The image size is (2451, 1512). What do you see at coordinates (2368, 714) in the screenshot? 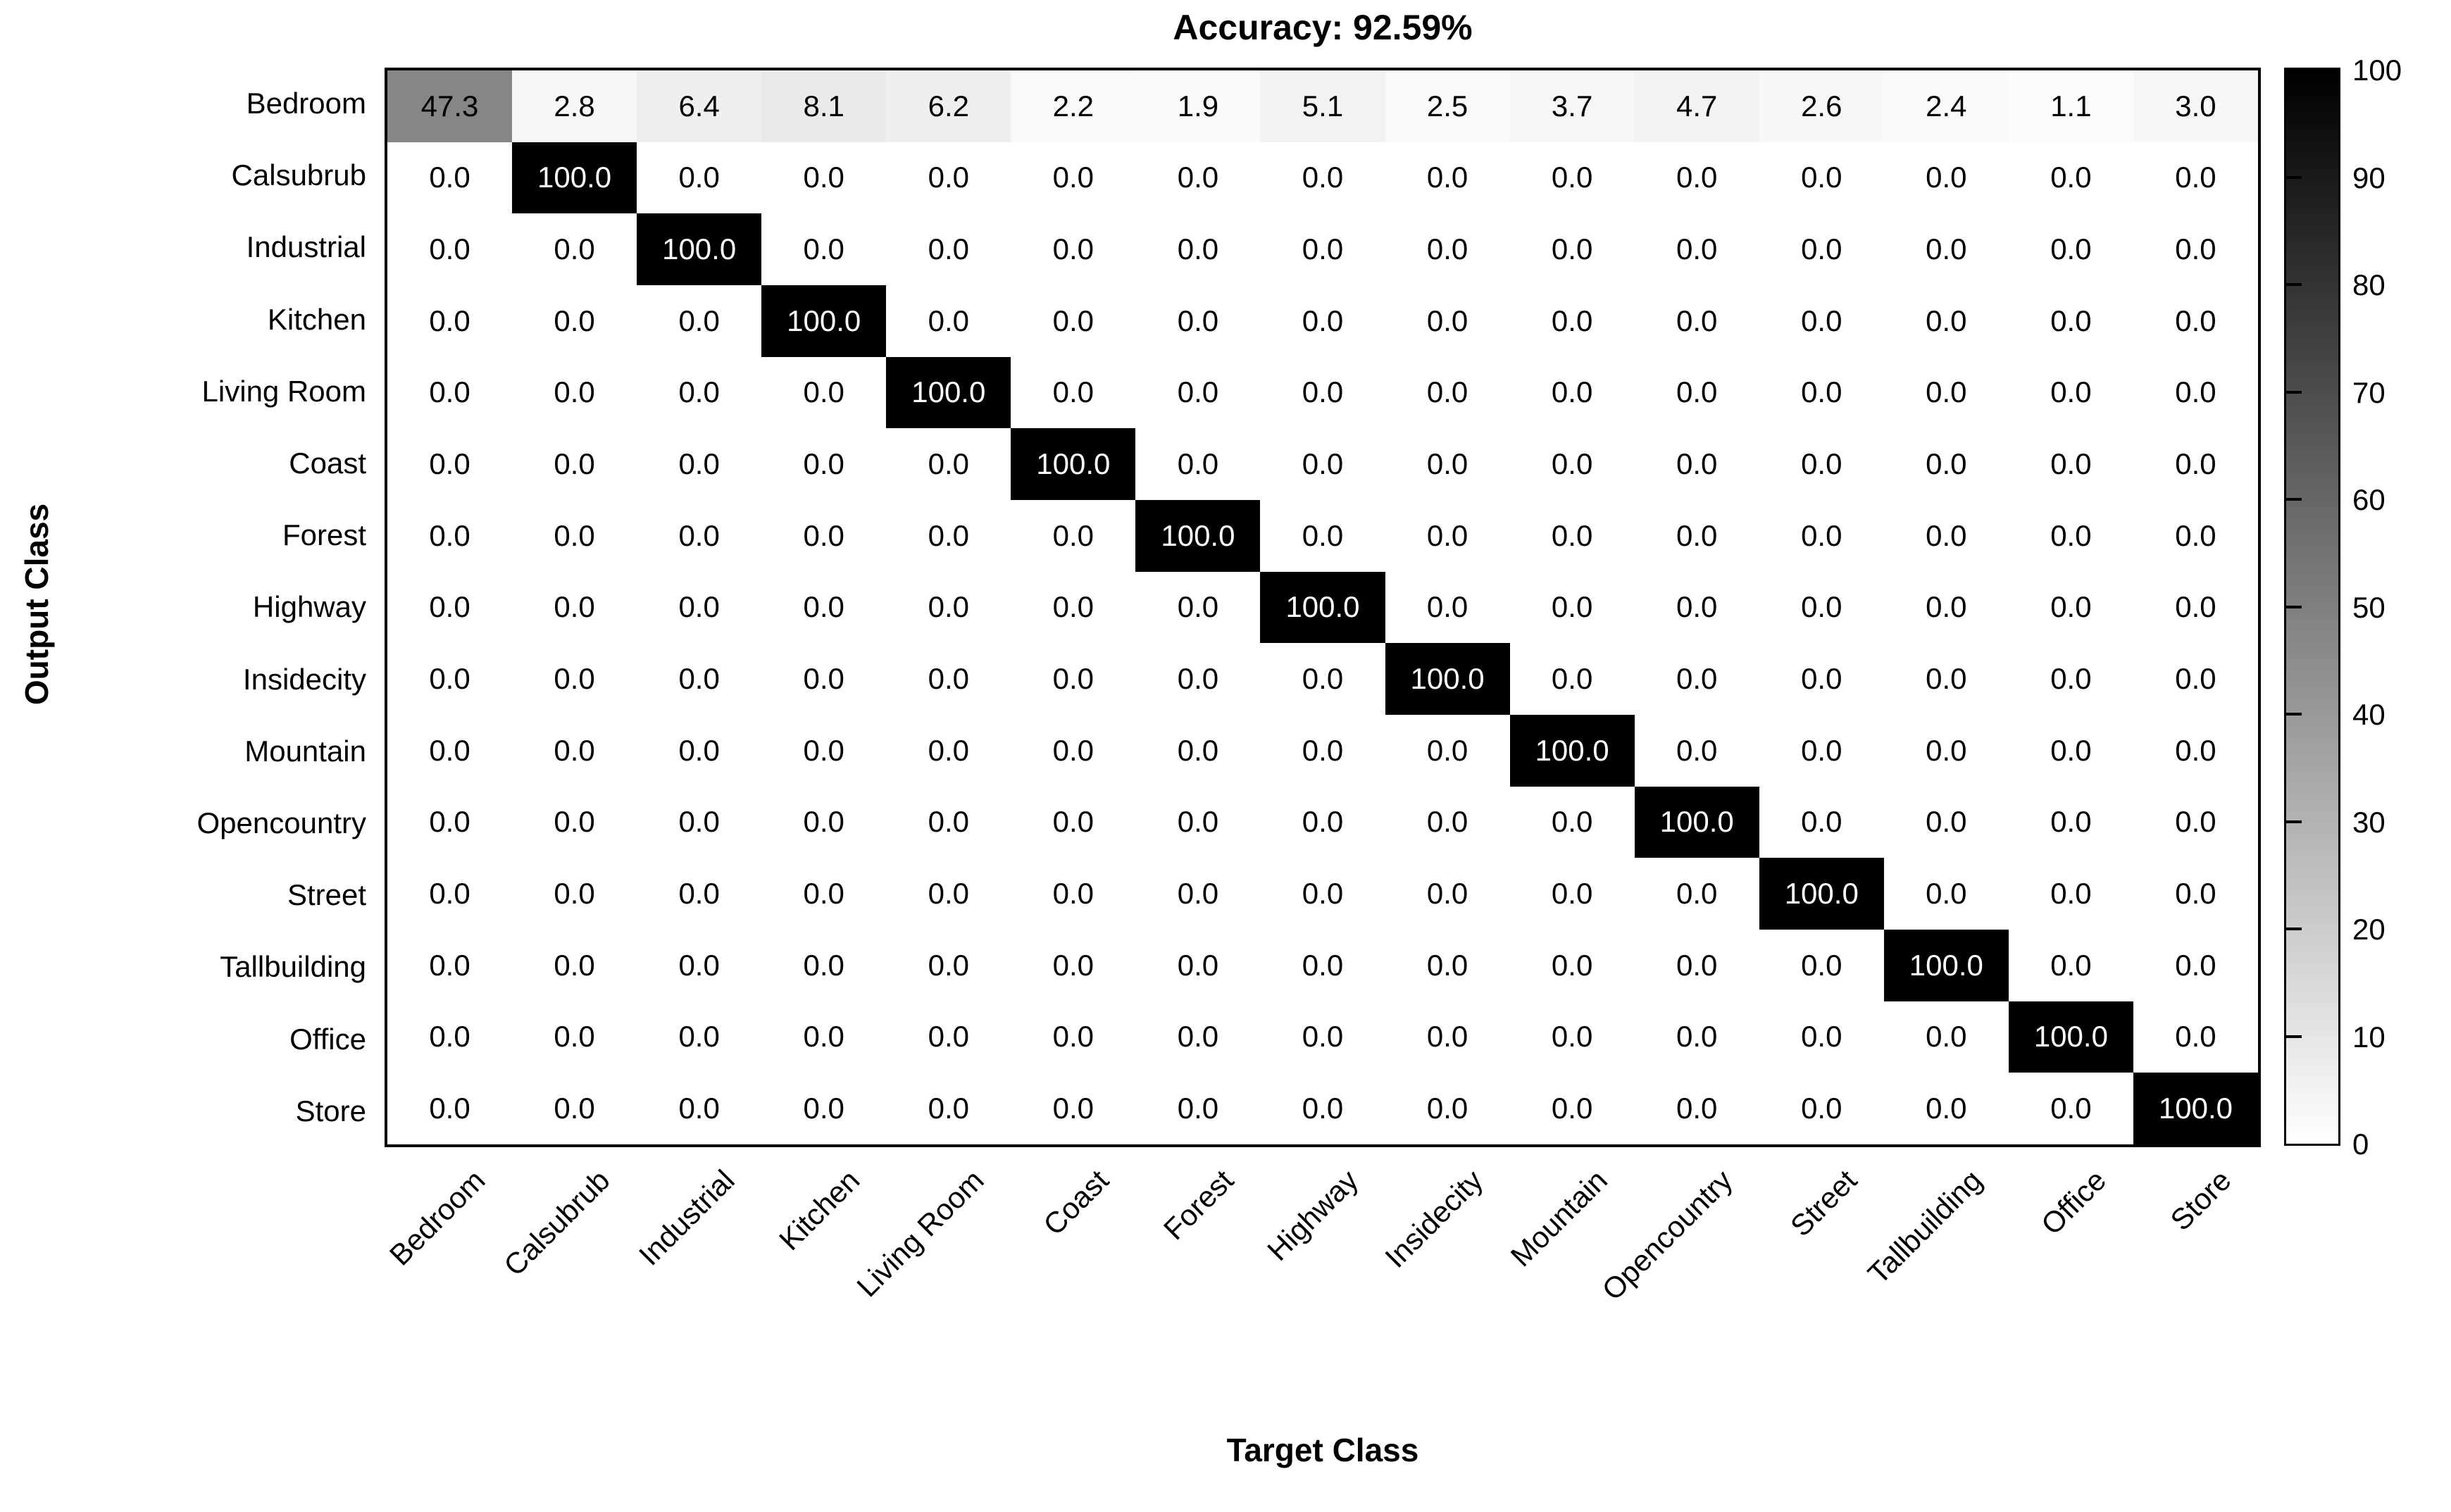
I see `colorbar-tick-label: 40` at bounding box center [2368, 714].